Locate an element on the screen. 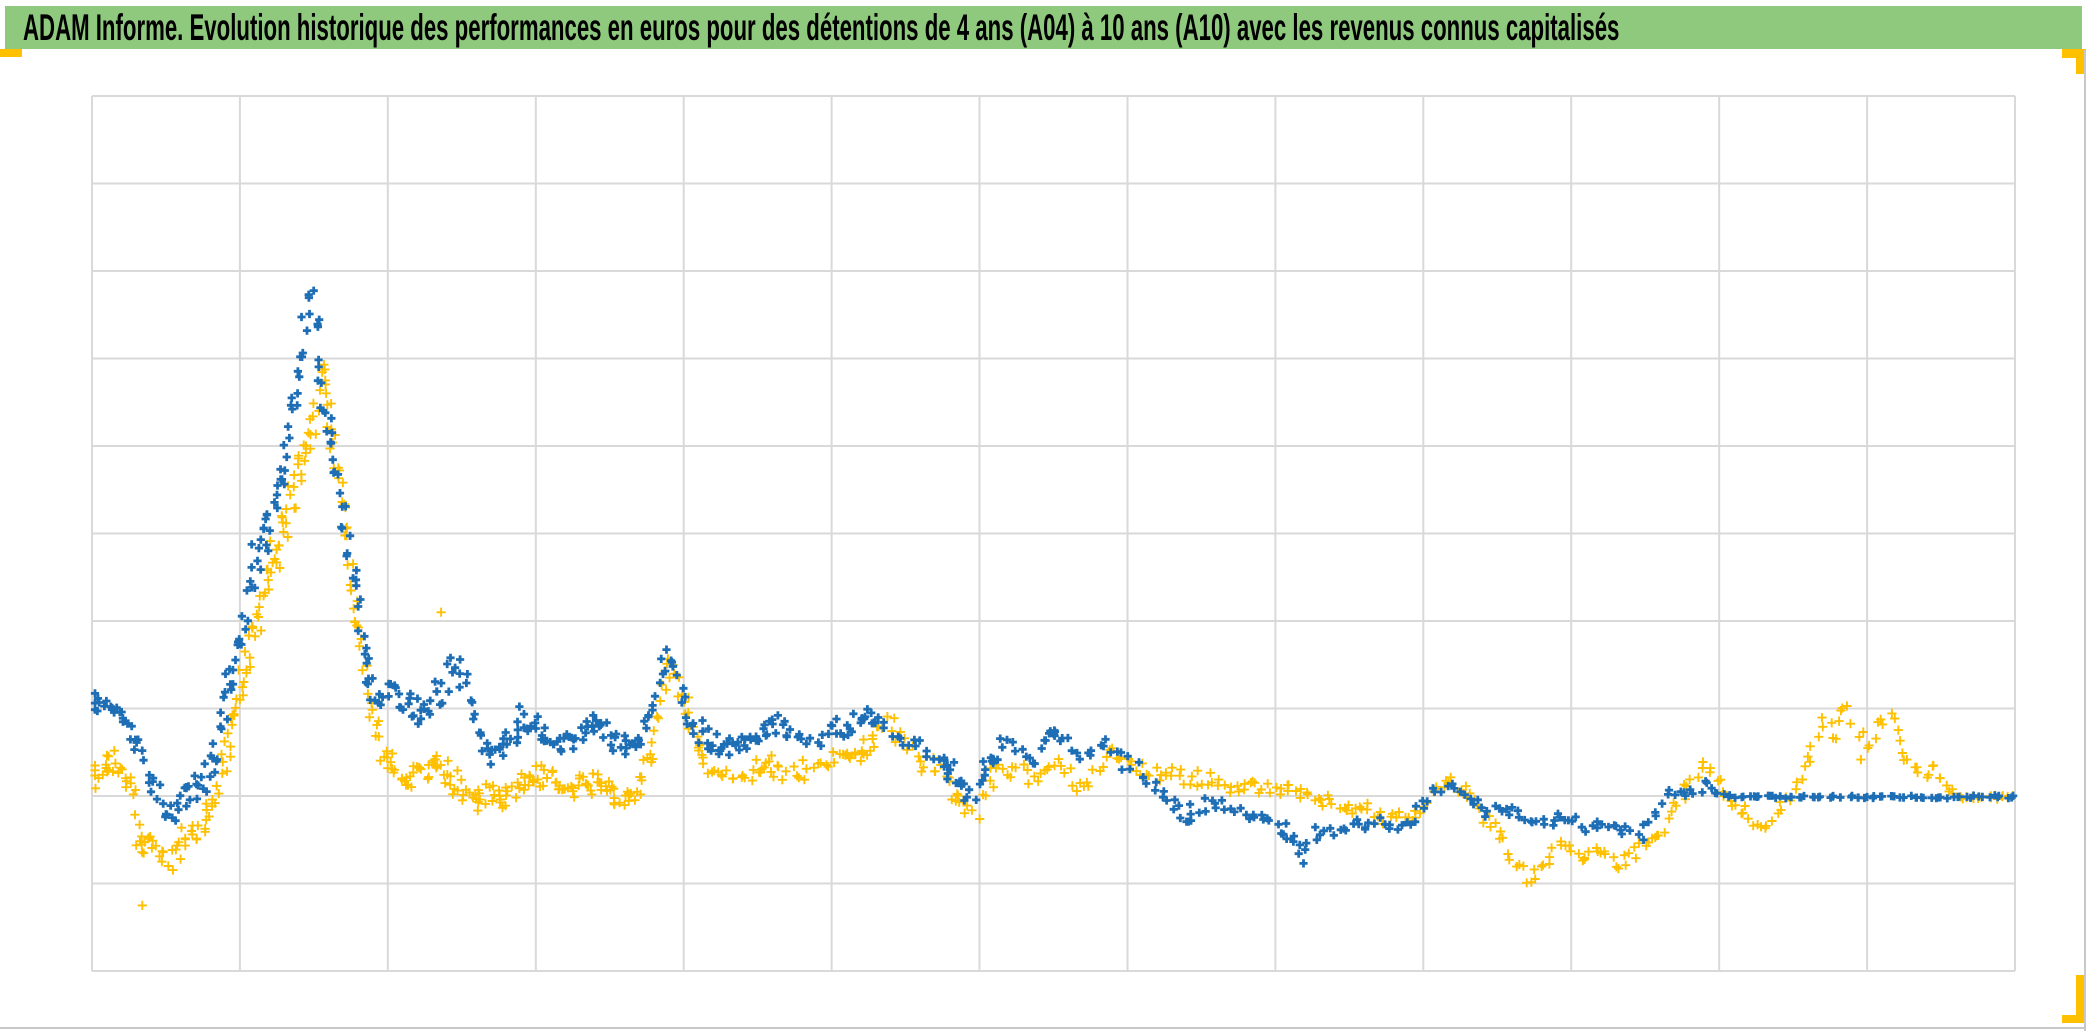 This screenshot has height=1031, width=2086. accent-dash-top-left is located at coordinates (11, 53).